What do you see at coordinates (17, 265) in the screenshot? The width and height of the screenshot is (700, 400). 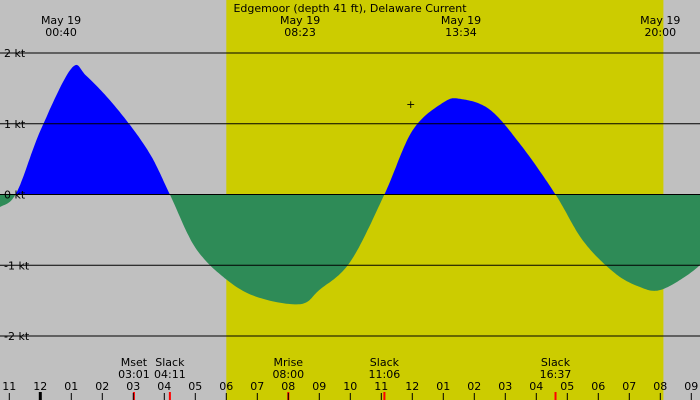 I see `y-tick-label: -1 kt` at bounding box center [17, 265].